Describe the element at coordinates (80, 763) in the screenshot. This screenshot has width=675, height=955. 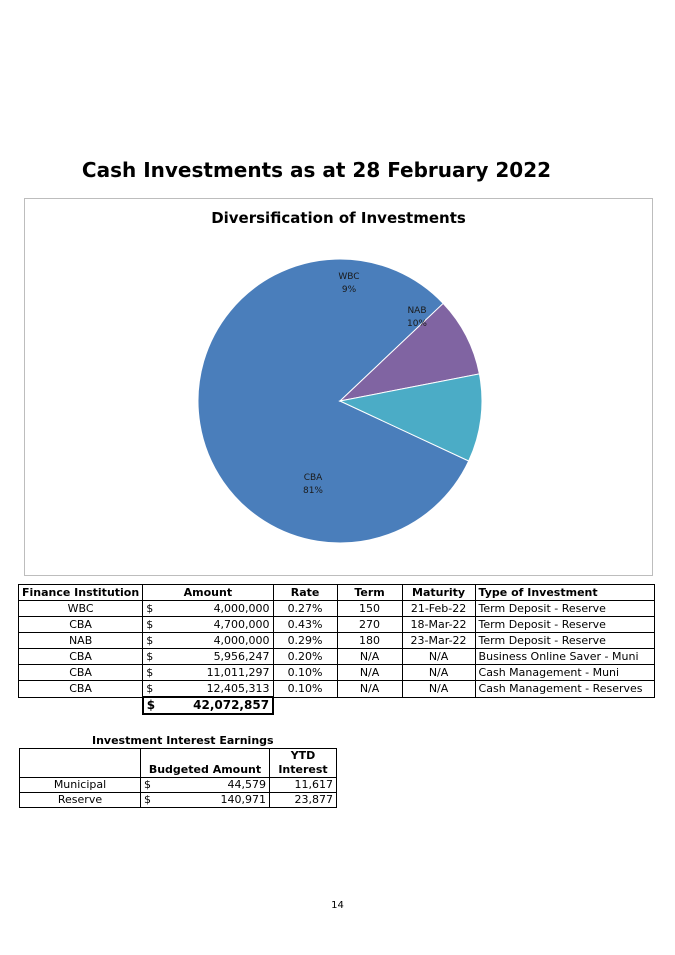
I see `col-header-blank` at that location.